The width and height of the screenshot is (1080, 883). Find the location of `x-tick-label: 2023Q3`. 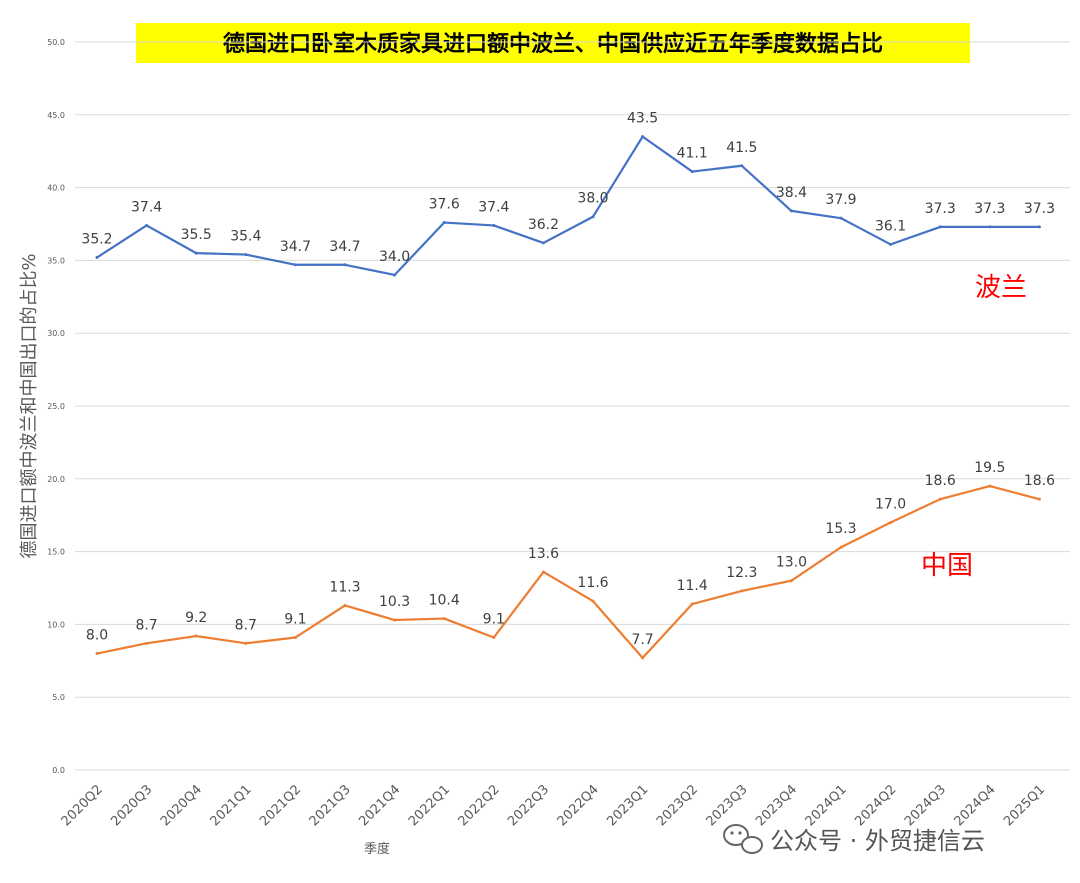

x-tick-label: 2023Q3 is located at coordinates (727, 805).